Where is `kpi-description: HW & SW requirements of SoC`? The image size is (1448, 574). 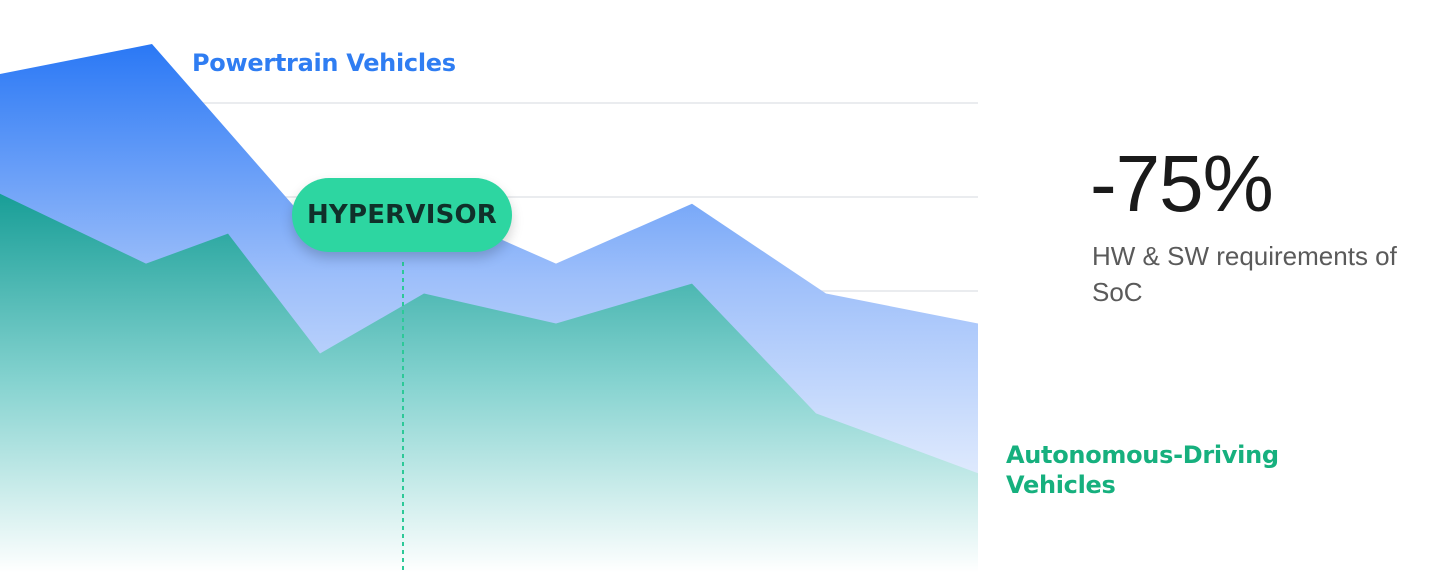
kpi-description: HW & SW requirements of SoC is located at coordinates (1244, 274).